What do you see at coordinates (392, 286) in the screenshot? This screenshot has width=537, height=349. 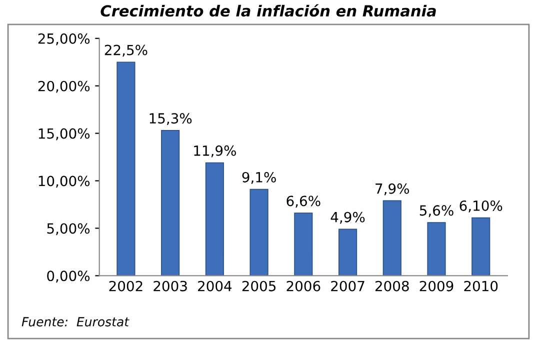 I see `x-tick-label: 2008` at bounding box center [392, 286].